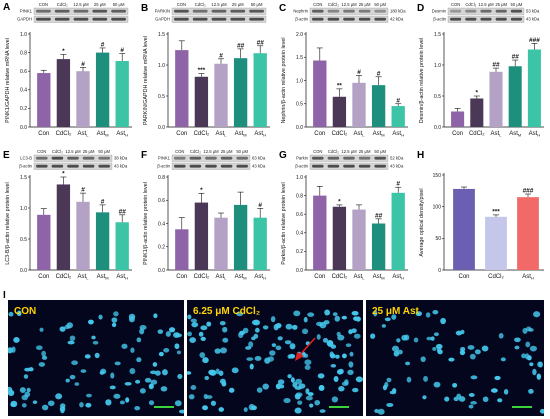 This screenshot has width=550, height=419. Describe the element at coordinates (421, 155) in the screenshot. I see `panel-label: H` at that location.